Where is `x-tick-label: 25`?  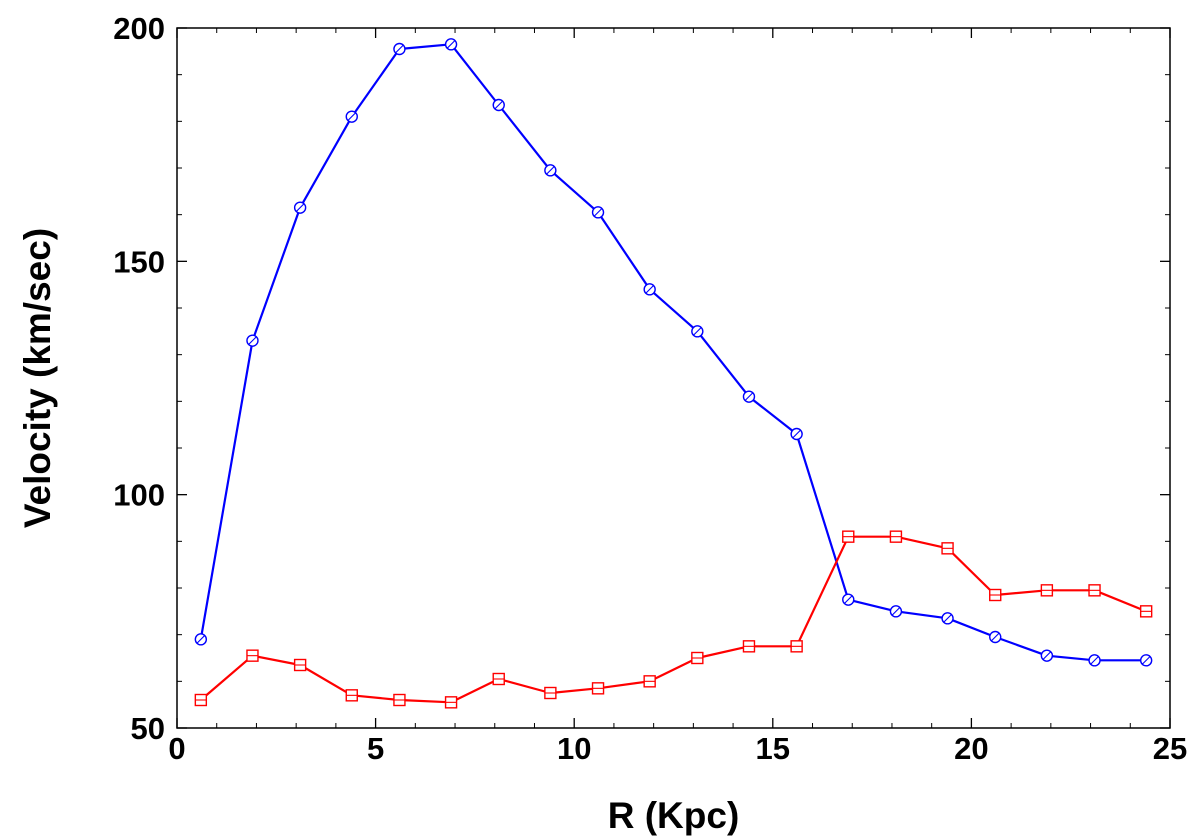 x-tick-label: 25 is located at coordinates (1170, 748).